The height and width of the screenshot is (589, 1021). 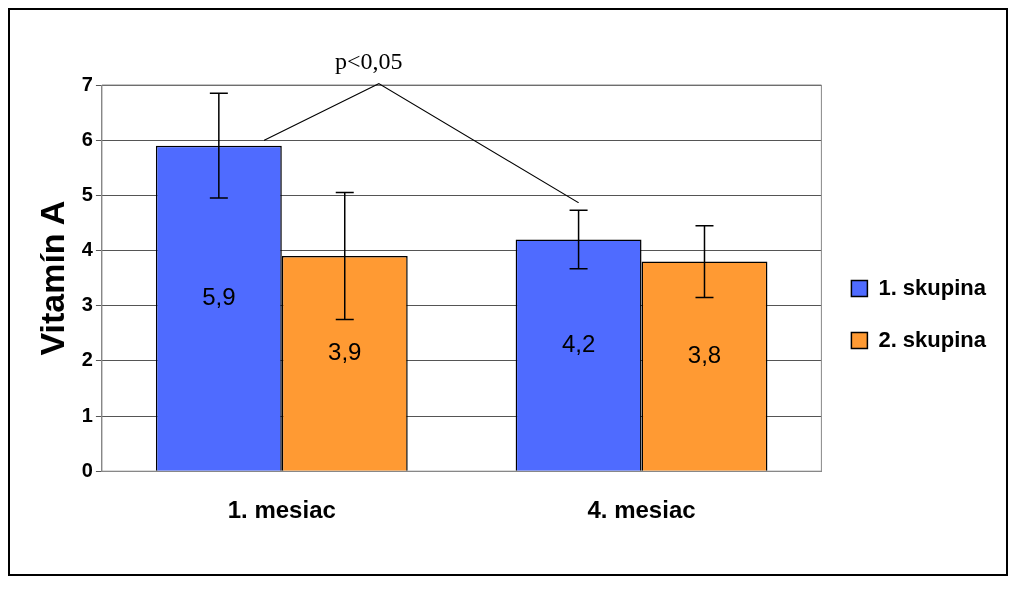 I want to click on y-tick-label: 3, so click(x=87, y=304).